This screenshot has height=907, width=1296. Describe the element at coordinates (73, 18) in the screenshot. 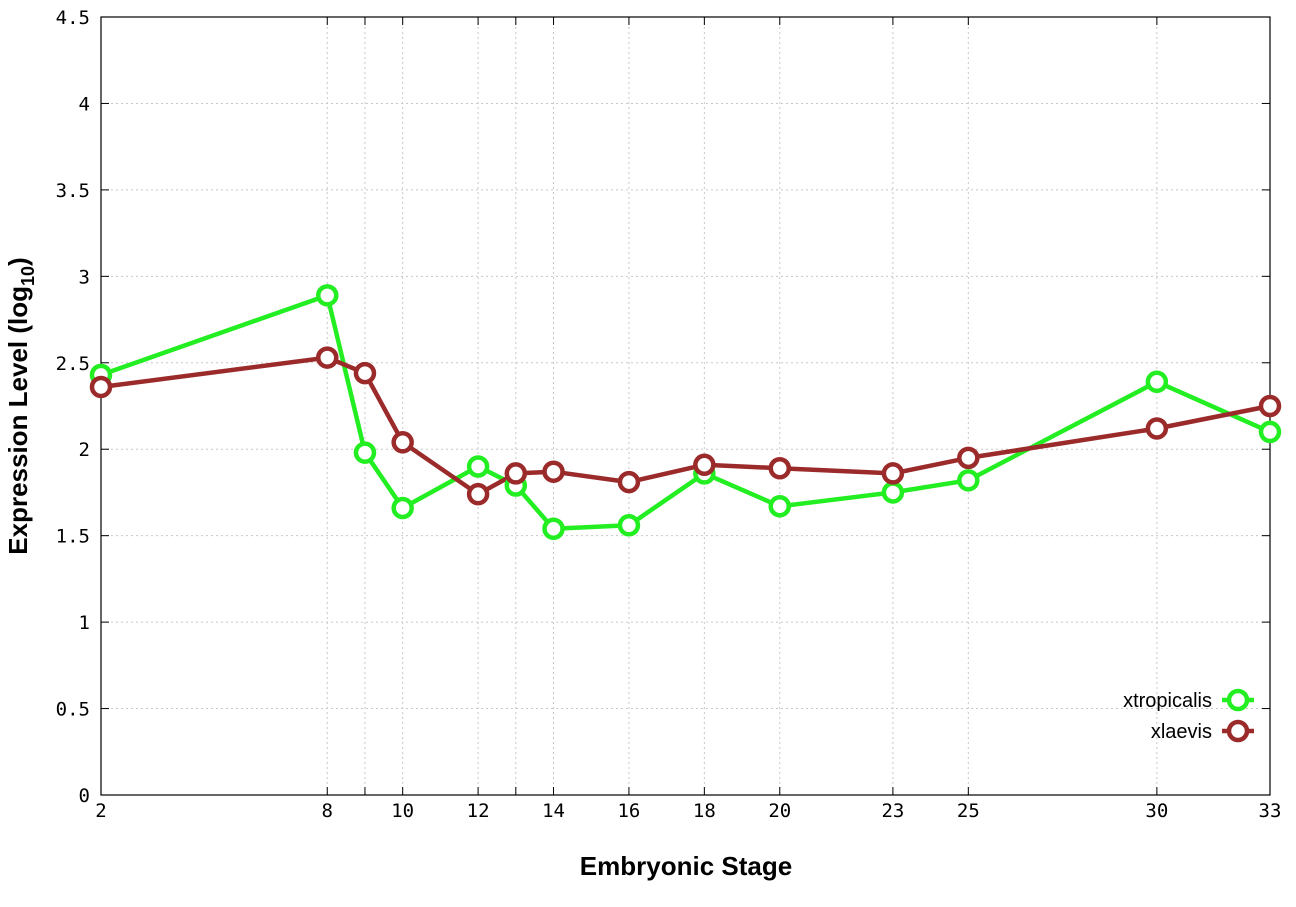

I see `y-tick-label: 4.5` at that location.